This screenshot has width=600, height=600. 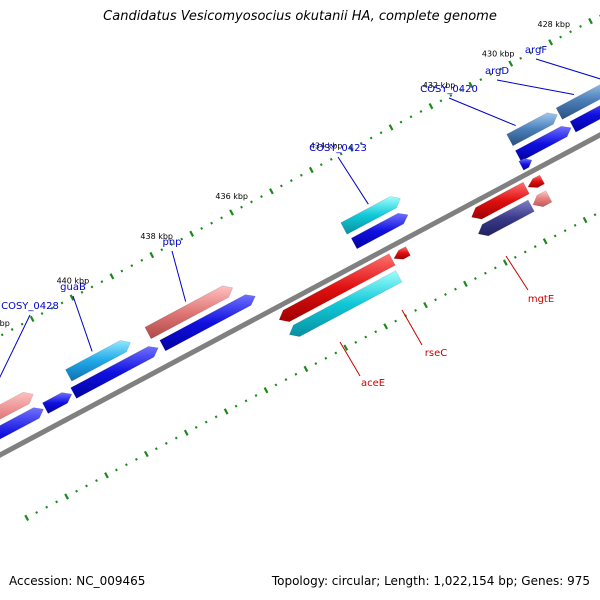 I want to click on kbp-label: 430 kbp, so click(x=498, y=54).